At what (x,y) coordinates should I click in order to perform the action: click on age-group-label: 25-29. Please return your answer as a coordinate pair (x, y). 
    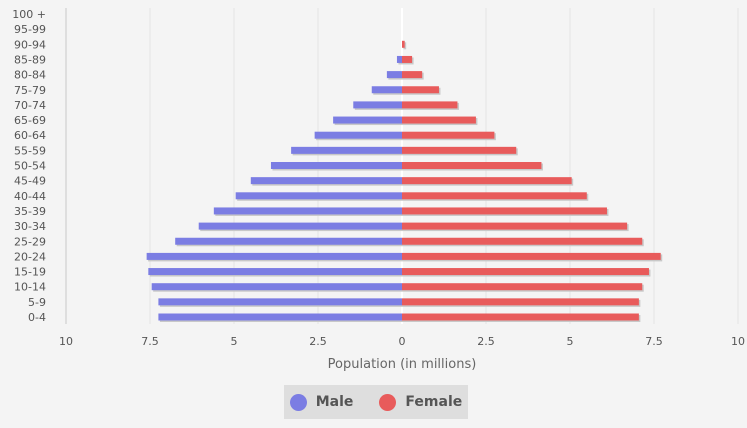
    Looking at the image, I should click on (30, 241).